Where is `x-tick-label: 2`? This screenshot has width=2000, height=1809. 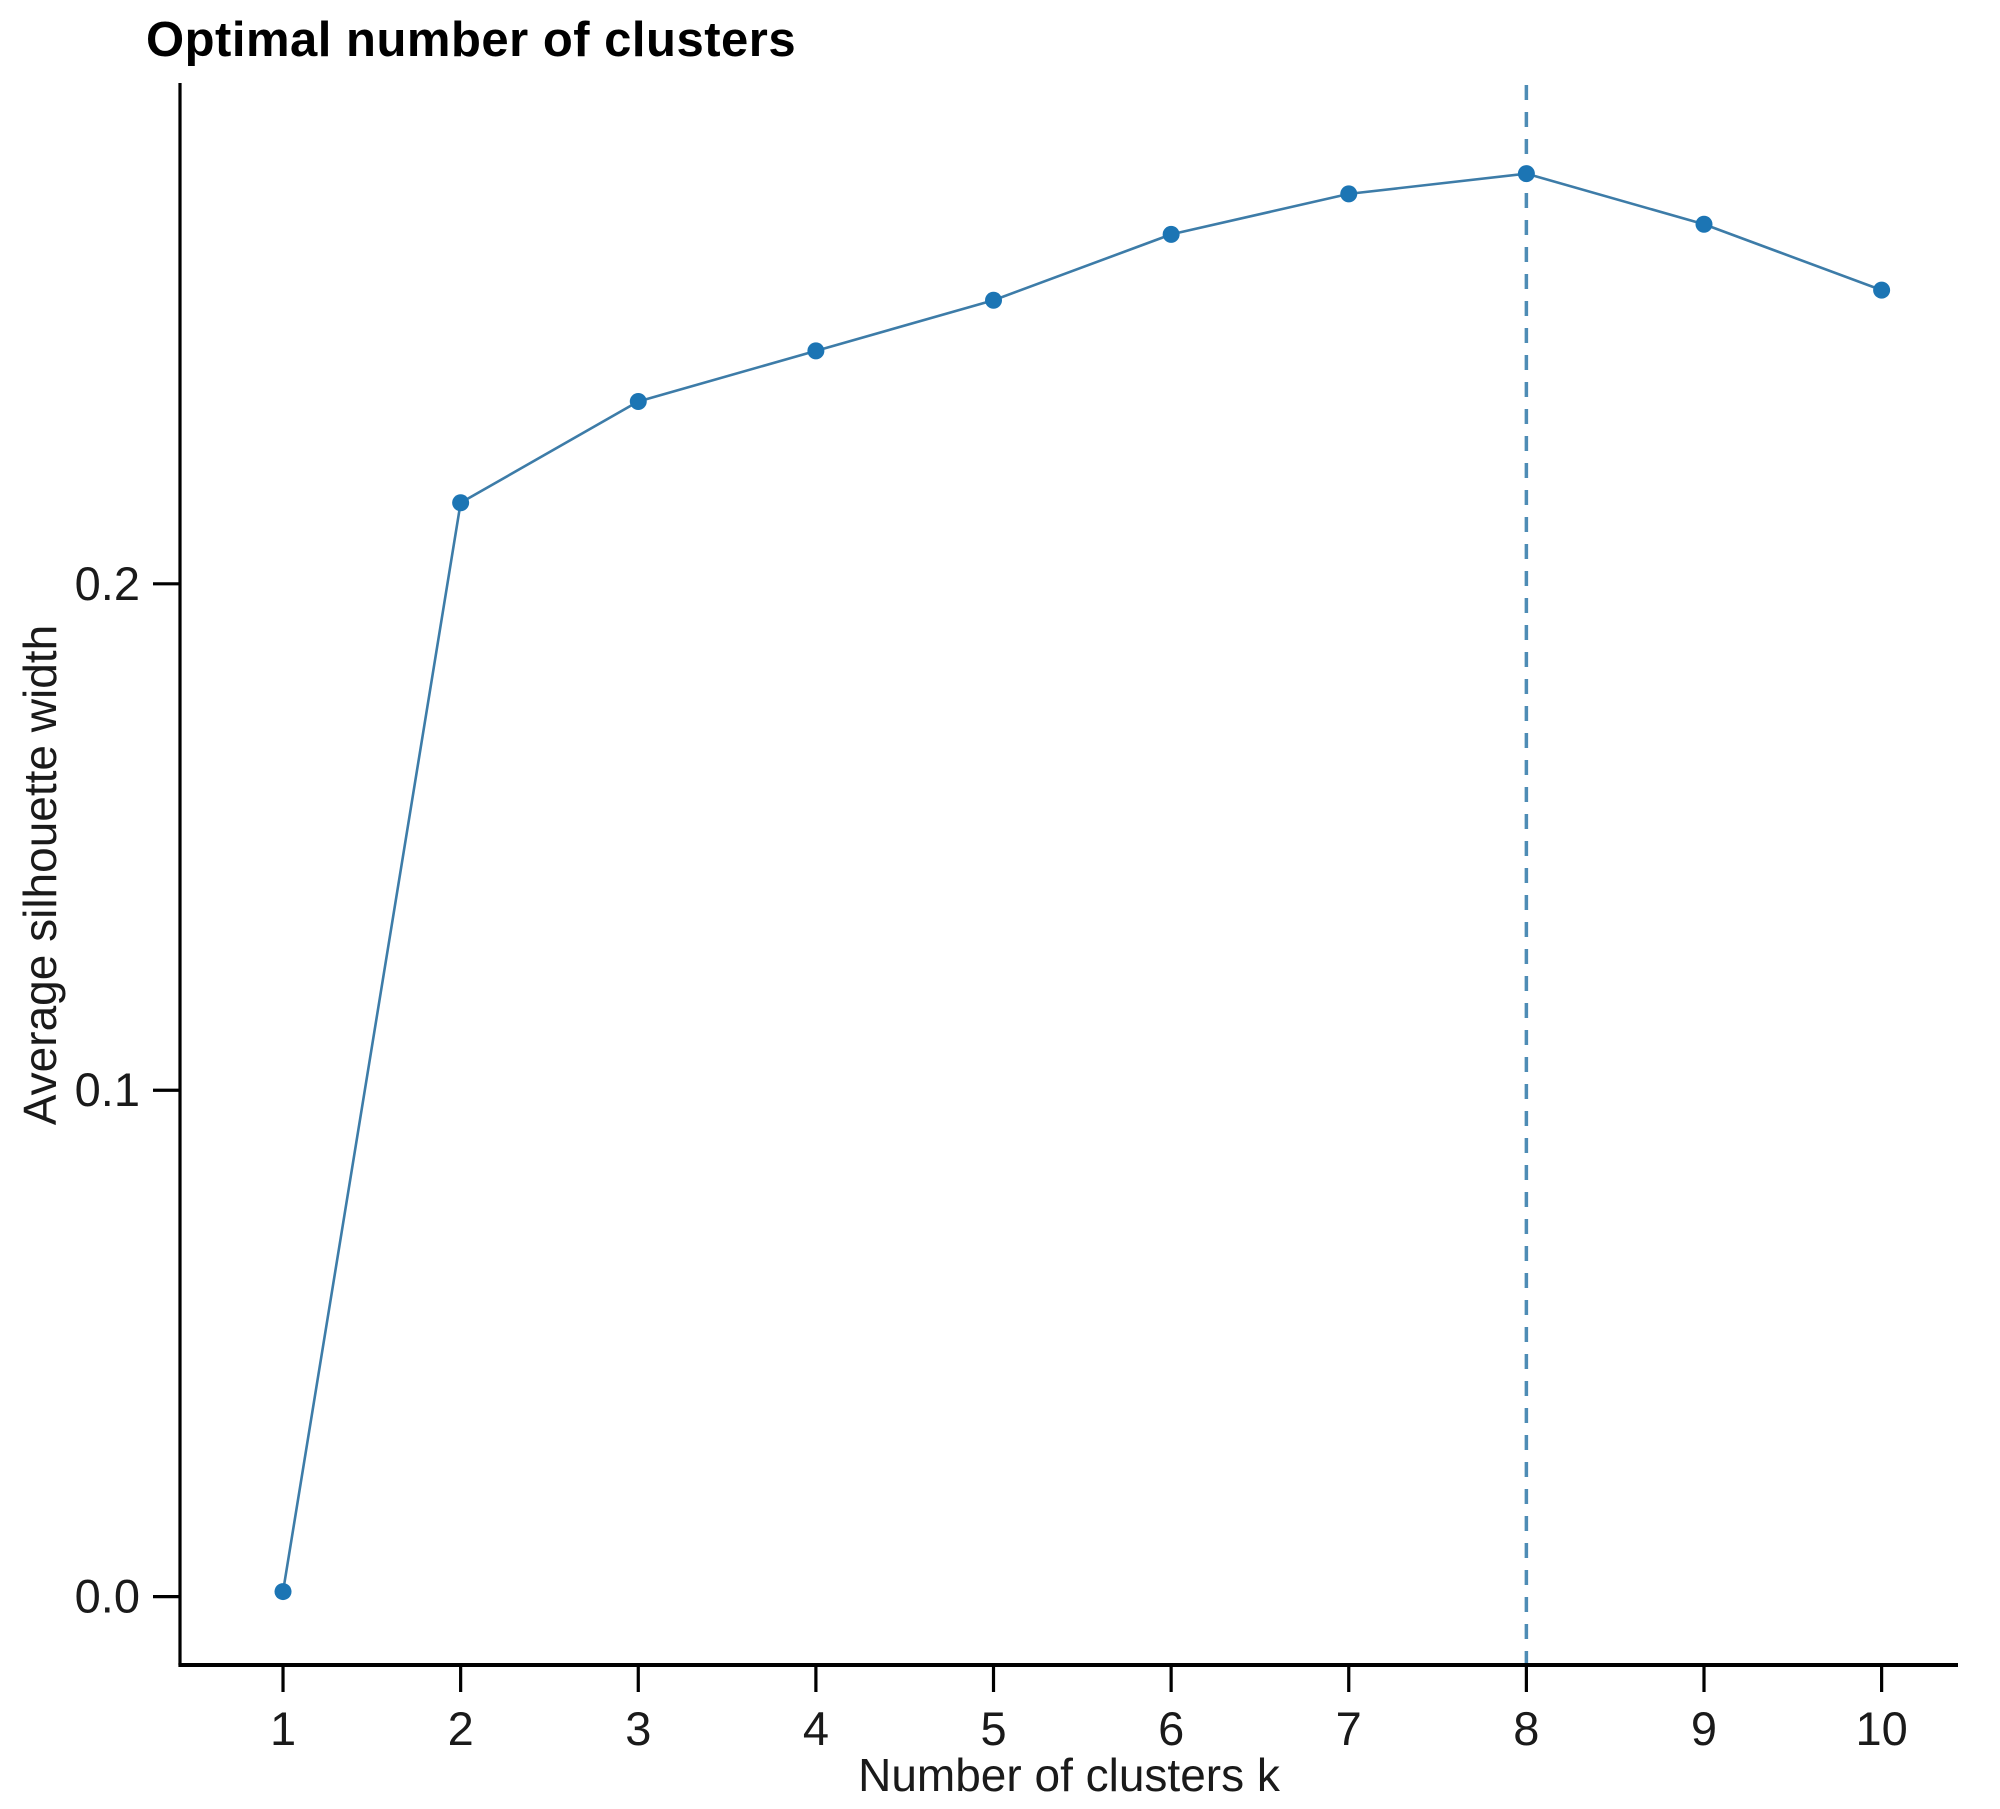
x-tick-label: 2 is located at coordinates (461, 1728).